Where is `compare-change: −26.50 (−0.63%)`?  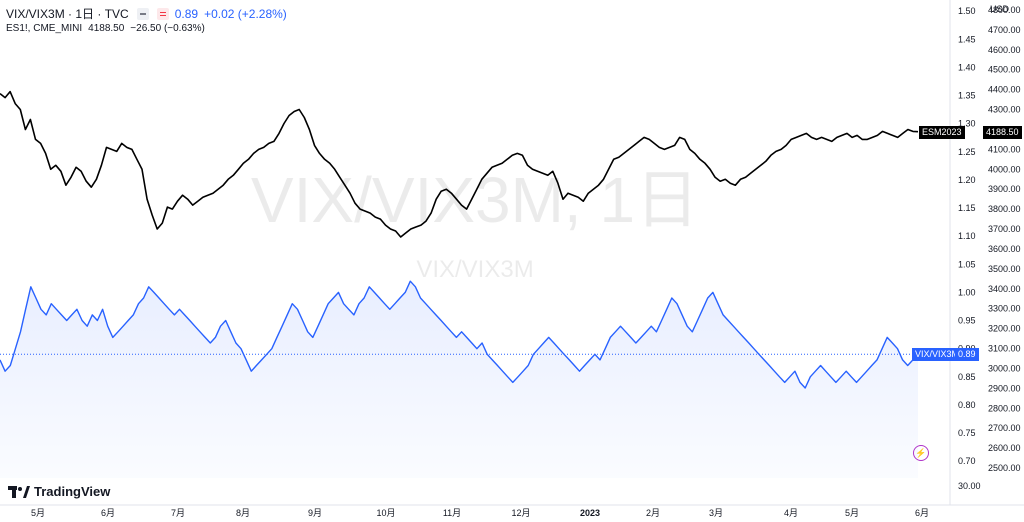
compare-change: −26.50 (−0.63%) is located at coordinates (167, 28).